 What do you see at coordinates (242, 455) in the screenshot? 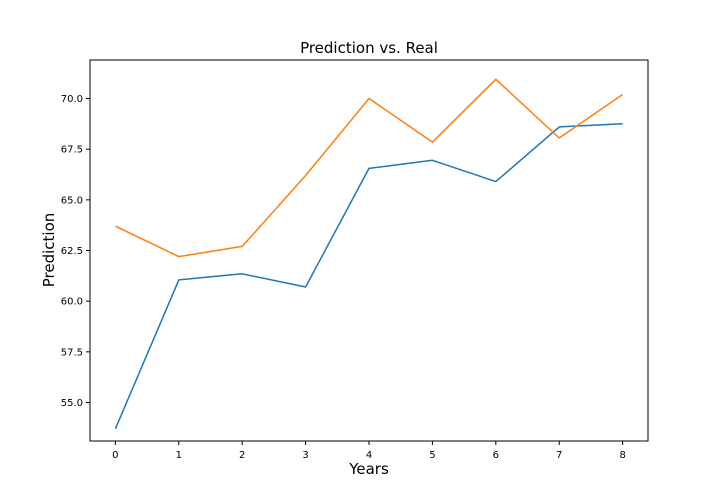
I see `x-tick-label: 2` at bounding box center [242, 455].